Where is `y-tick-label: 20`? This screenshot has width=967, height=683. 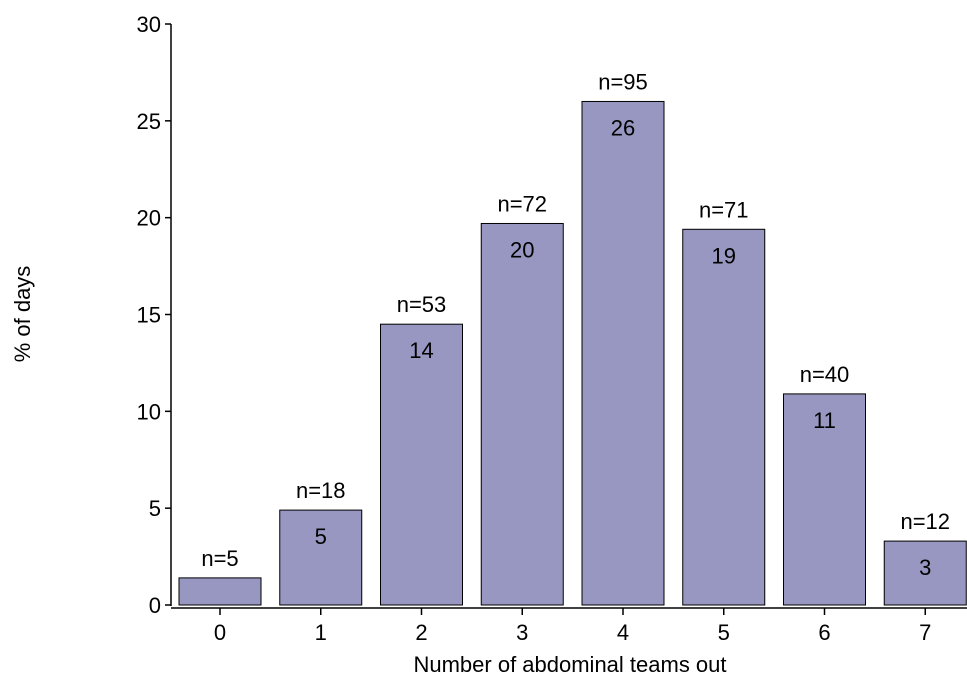
y-tick-label: 20 is located at coordinates (149, 218).